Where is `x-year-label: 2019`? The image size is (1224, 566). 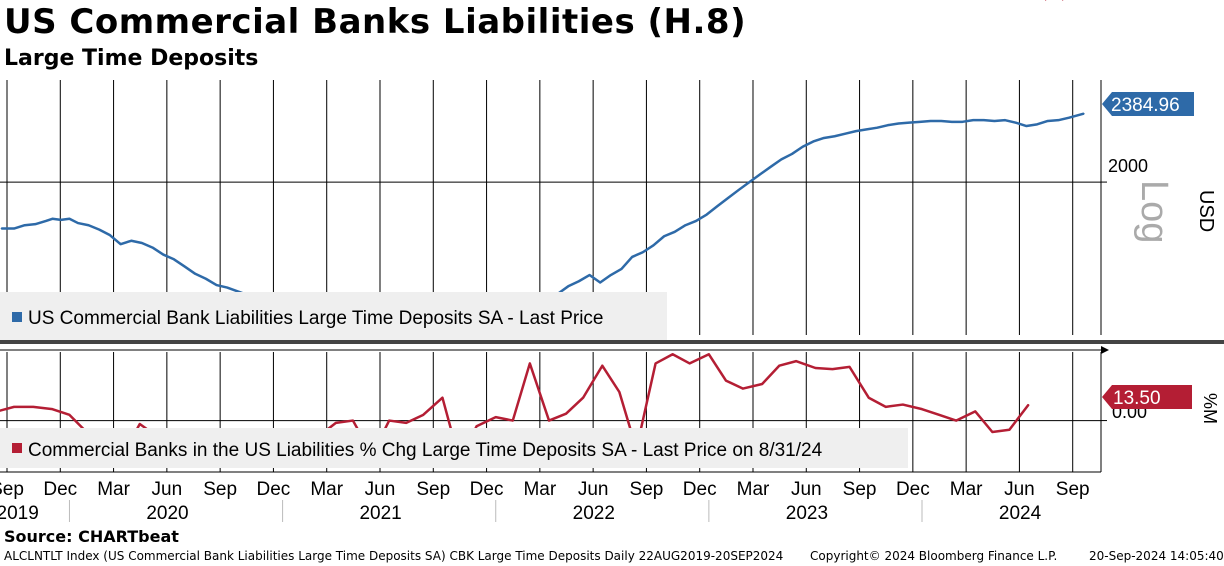 x-year-label: 2019 is located at coordinates (19, 513).